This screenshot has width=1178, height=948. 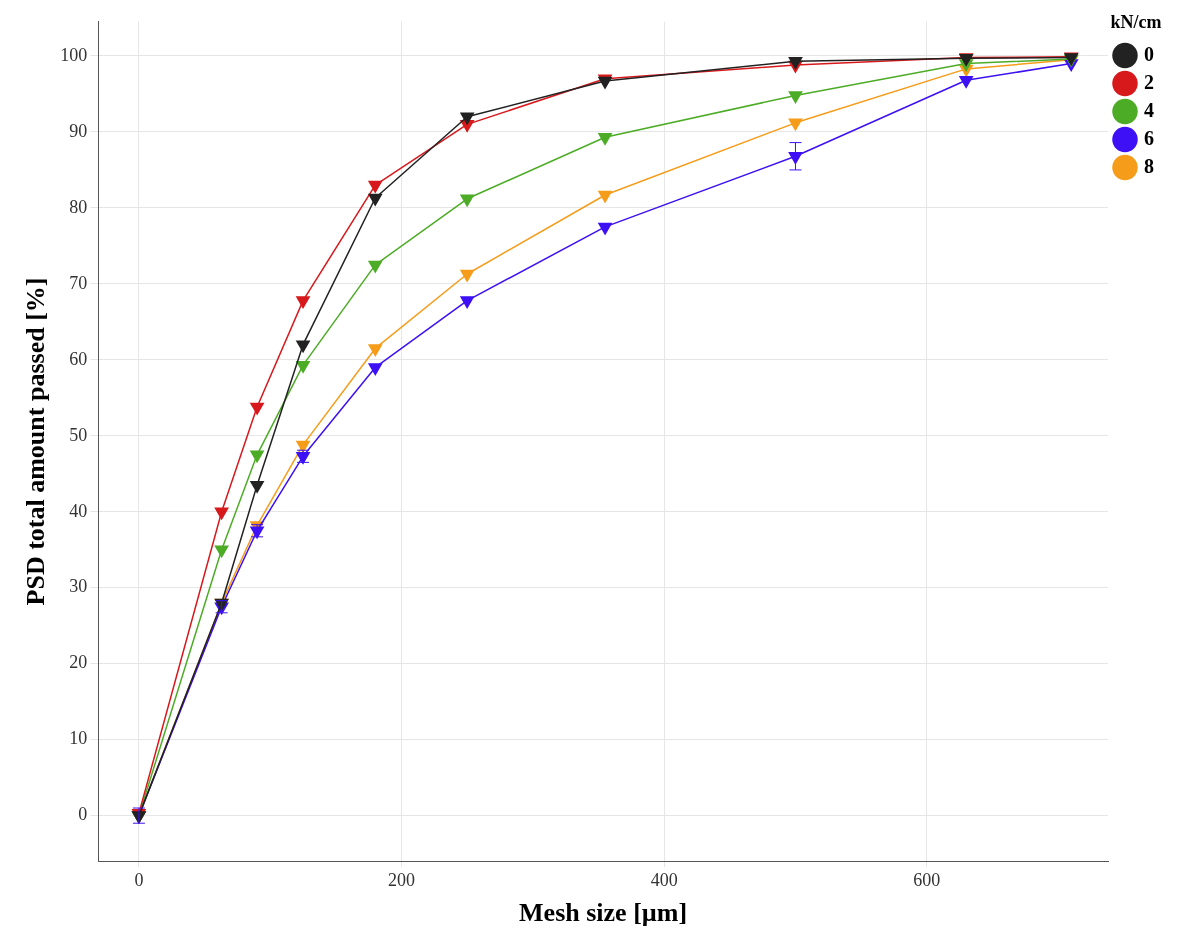 I want to click on y-axis-title: PSD total amount passed [%], so click(x=36, y=441).